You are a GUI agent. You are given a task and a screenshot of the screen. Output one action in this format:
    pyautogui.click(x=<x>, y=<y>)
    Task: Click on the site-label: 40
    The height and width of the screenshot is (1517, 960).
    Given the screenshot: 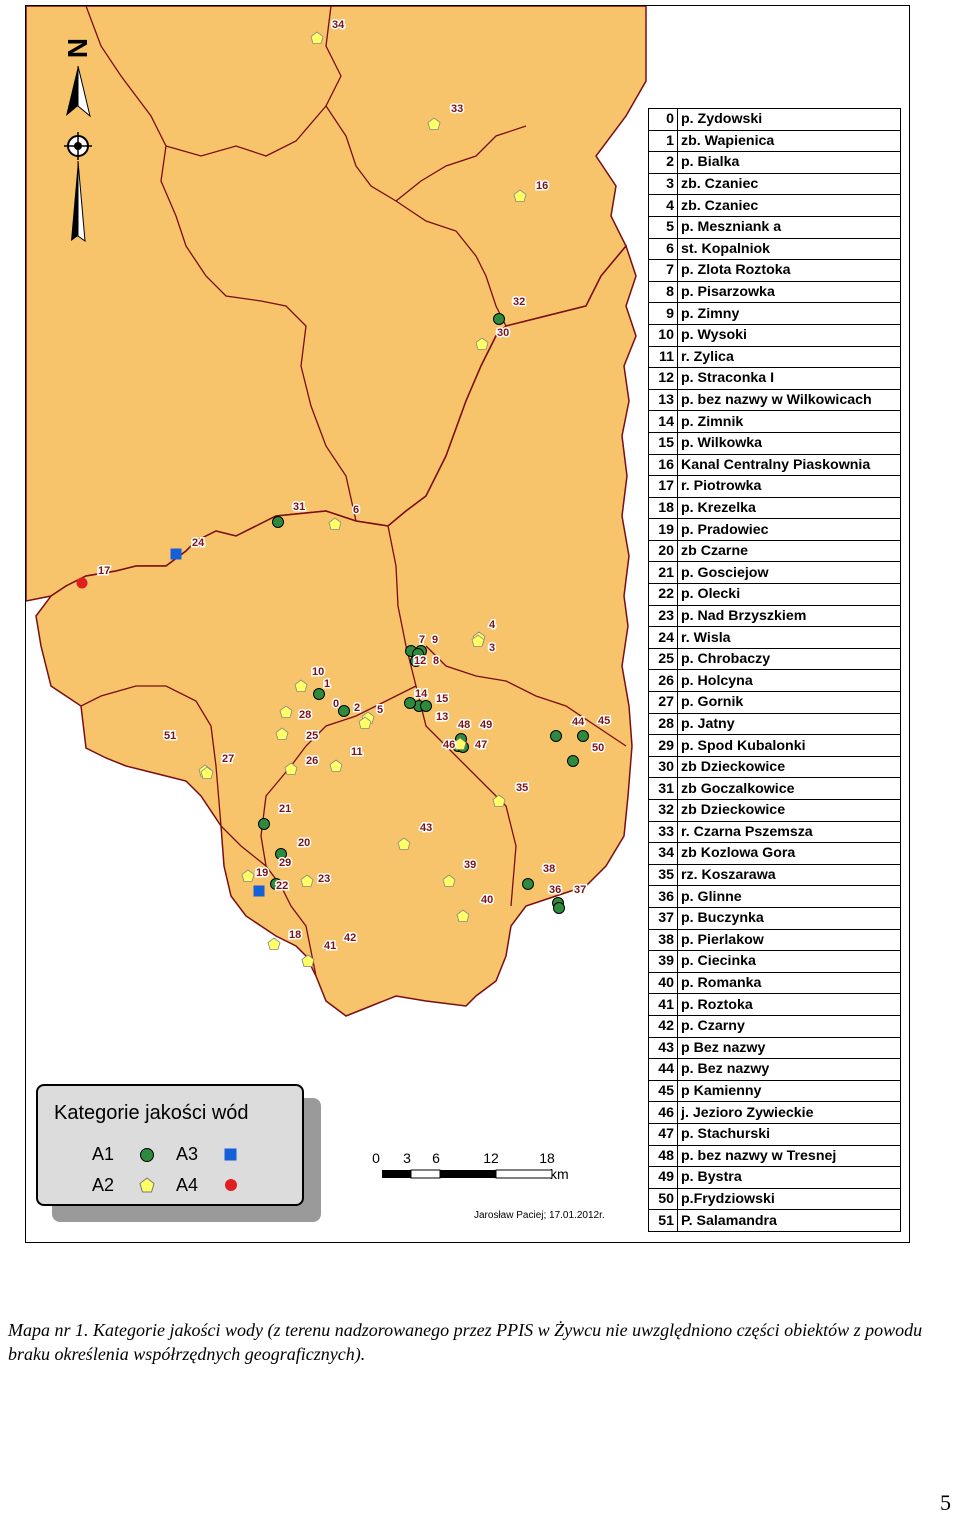 What is the action you would take?
    pyautogui.click(x=487, y=900)
    